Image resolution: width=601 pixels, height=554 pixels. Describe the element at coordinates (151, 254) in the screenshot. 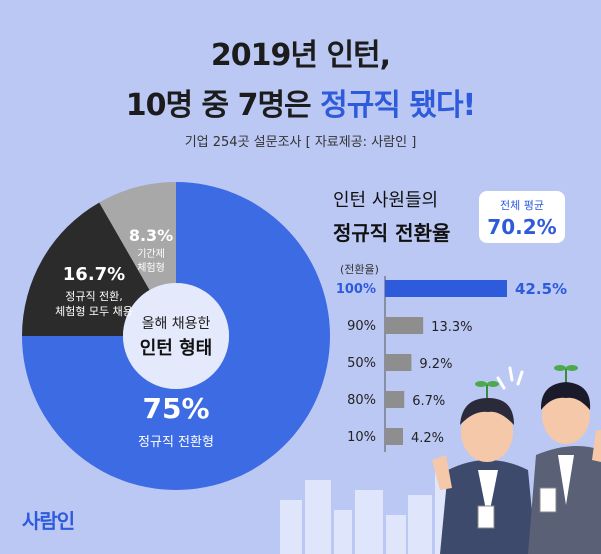

I see `slice-label-name-2-line1: 기간제` at that location.